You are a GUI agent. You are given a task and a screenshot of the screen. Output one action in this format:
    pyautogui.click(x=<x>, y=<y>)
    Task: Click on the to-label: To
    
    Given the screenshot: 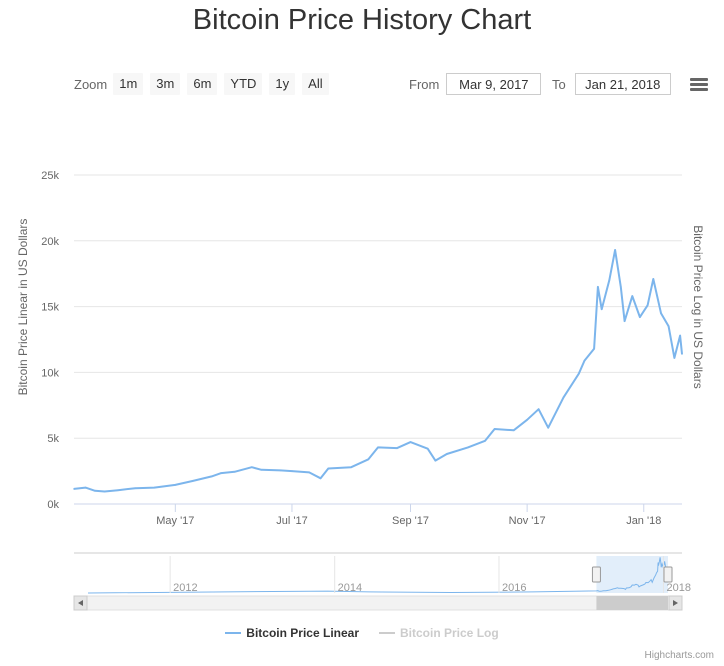 What is the action you would take?
    pyautogui.click(x=559, y=84)
    